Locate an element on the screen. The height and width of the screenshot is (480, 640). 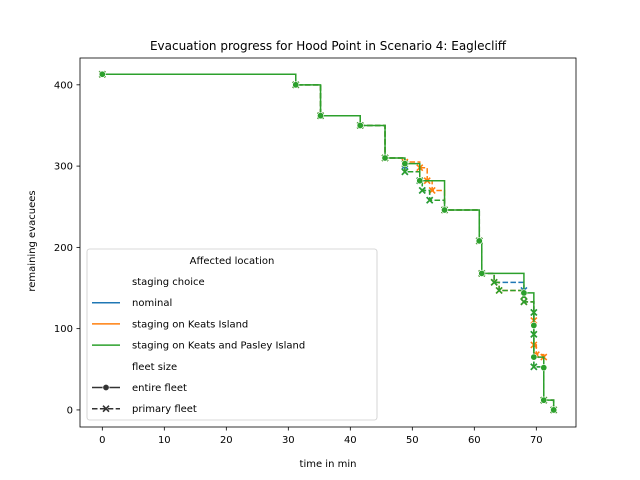
x-tick-label: 30 is located at coordinates (288, 440).